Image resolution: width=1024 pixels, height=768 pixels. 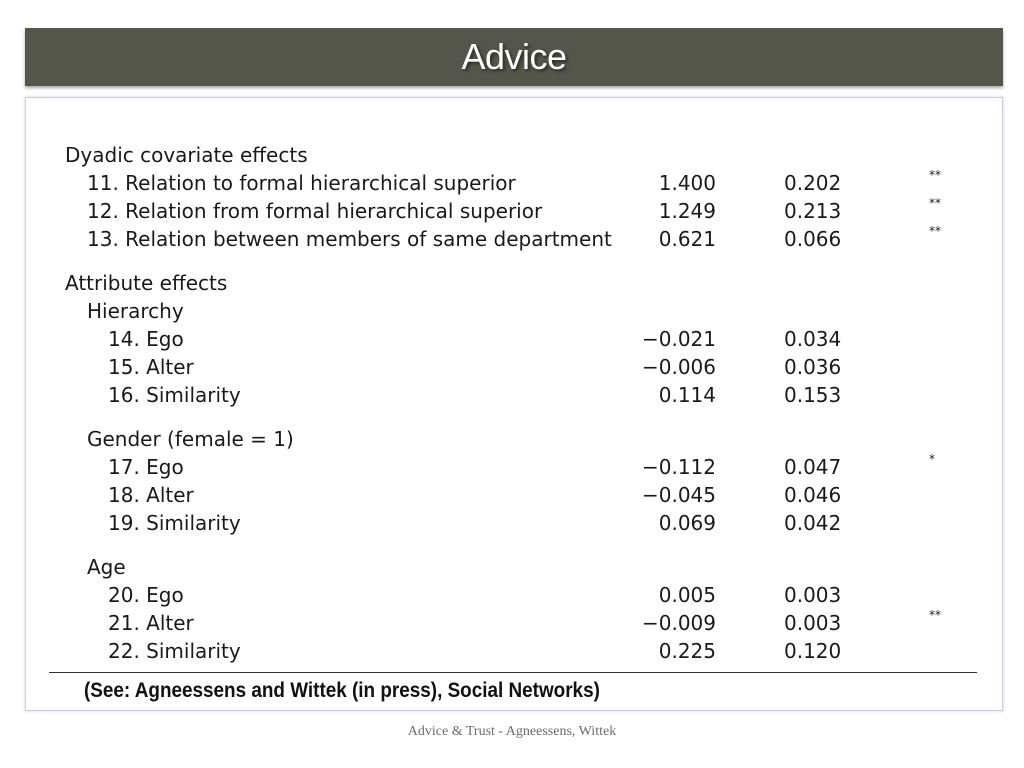 What do you see at coordinates (687, 523) in the screenshot?
I see `estimate-value: 0.069` at bounding box center [687, 523].